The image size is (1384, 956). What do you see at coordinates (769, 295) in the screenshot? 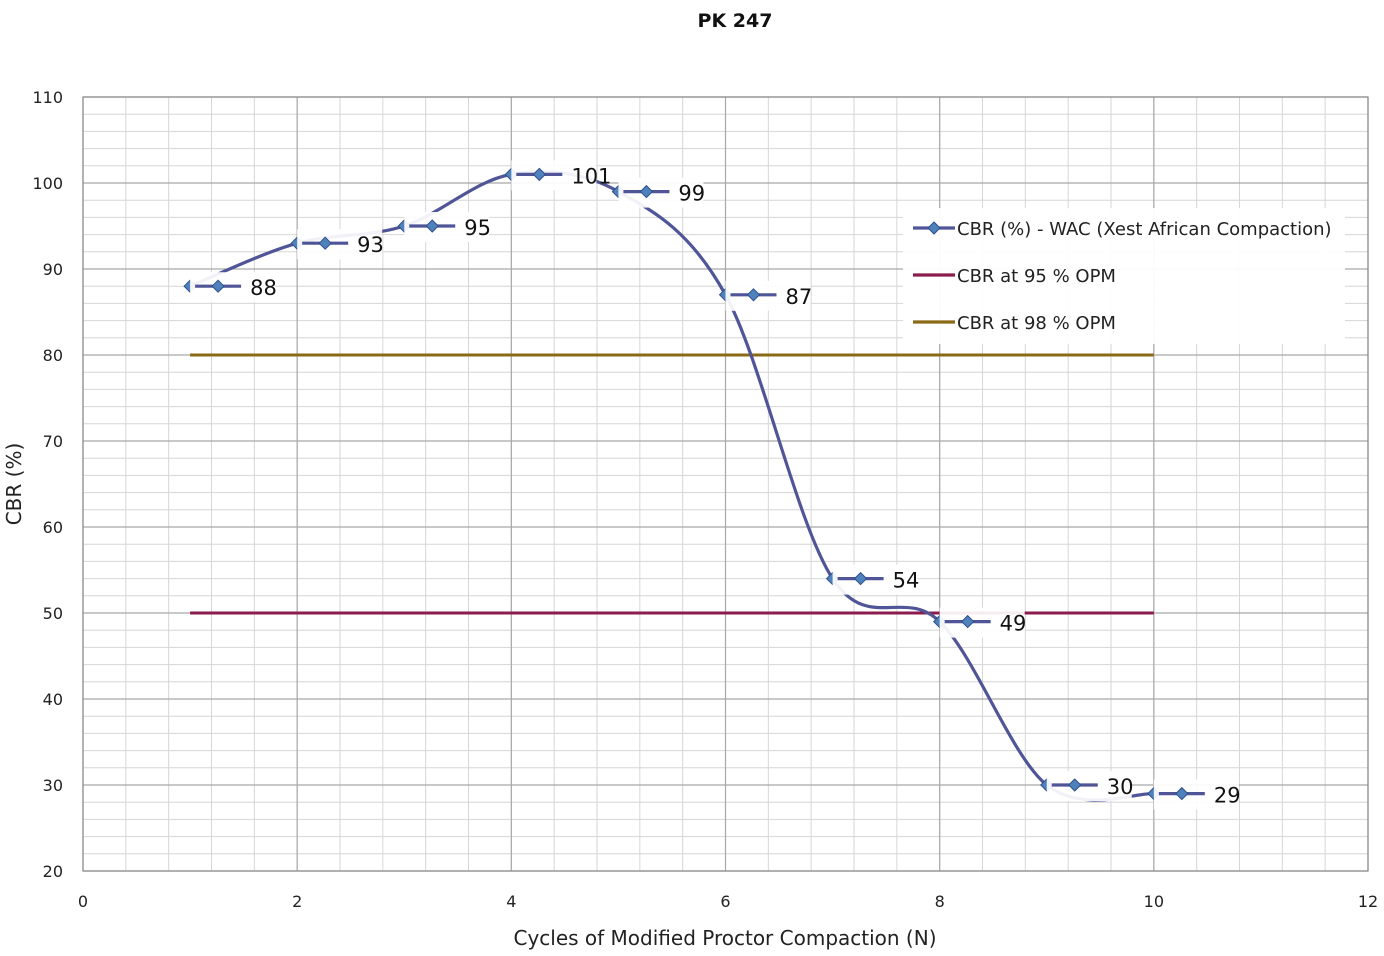
I see `data-label-group: 87` at bounding box center [769, 295].